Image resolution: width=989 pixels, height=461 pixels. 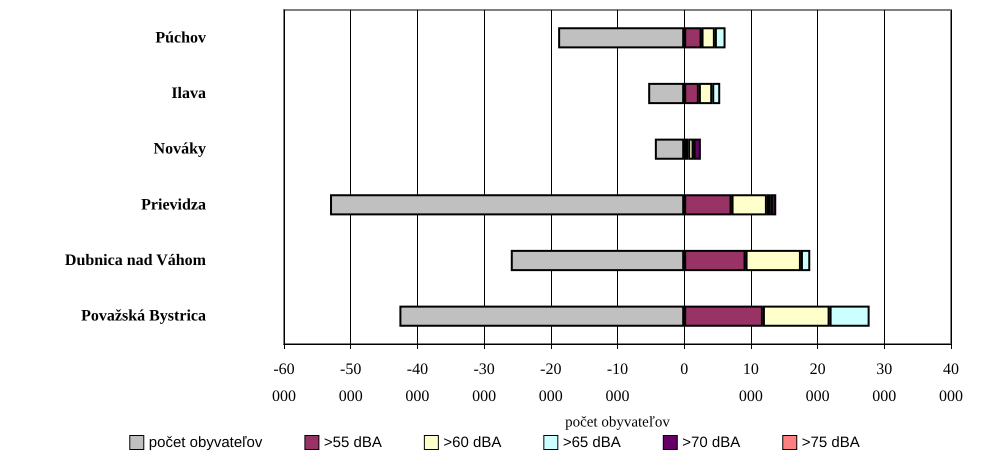 I want to click on y-tick-label: Prievidza, so click(x=173, y=205).